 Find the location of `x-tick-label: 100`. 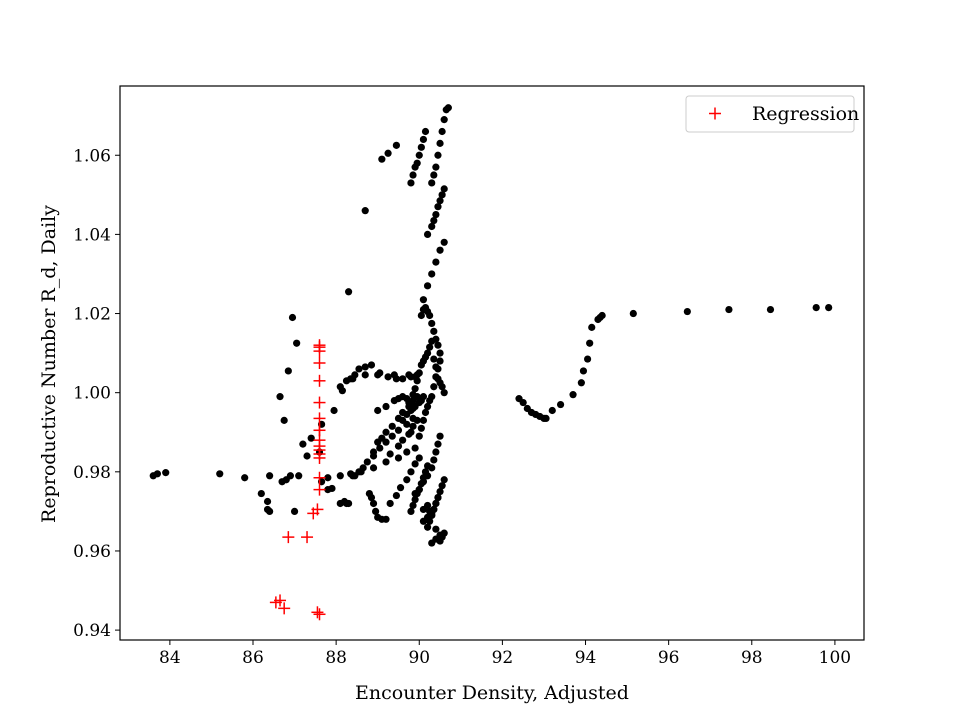

x-tick-label: 100 is located at coordinates (835, 658).